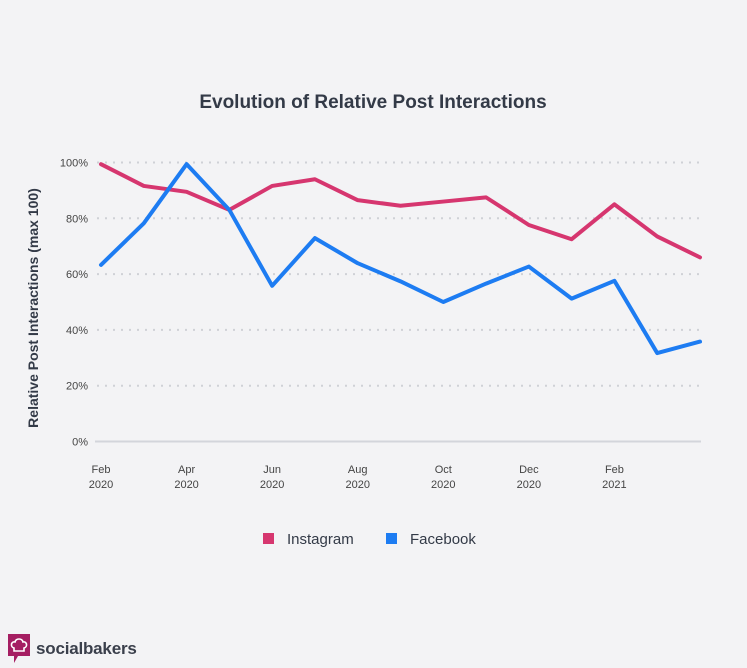 This screenshot has width=747, height=668. I want to click on y-tick-label: 60%, so click(77, 275).